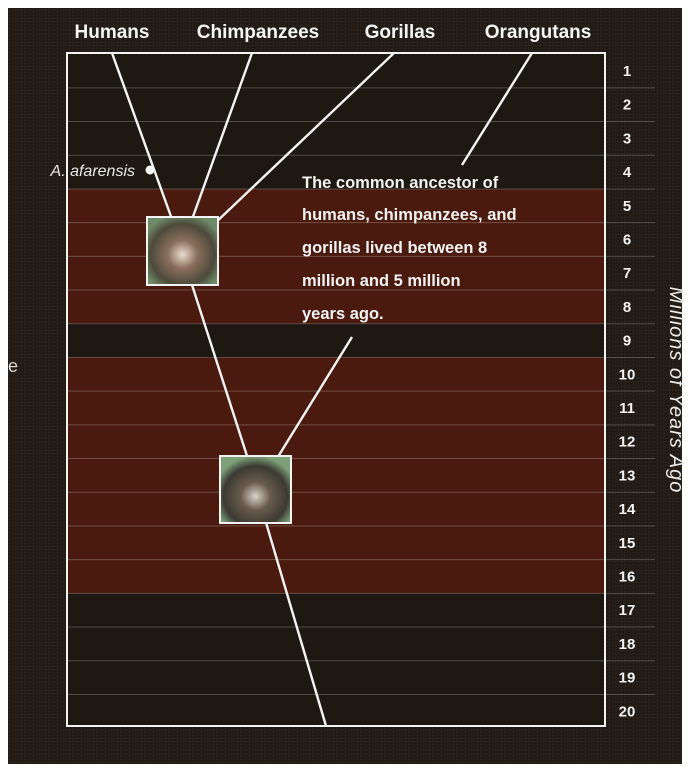  What do you see at coordinates (258, 32) in the screenshot?
I see `label-chimpanzees: Chimpanzees` at bounding box center [258, 32].